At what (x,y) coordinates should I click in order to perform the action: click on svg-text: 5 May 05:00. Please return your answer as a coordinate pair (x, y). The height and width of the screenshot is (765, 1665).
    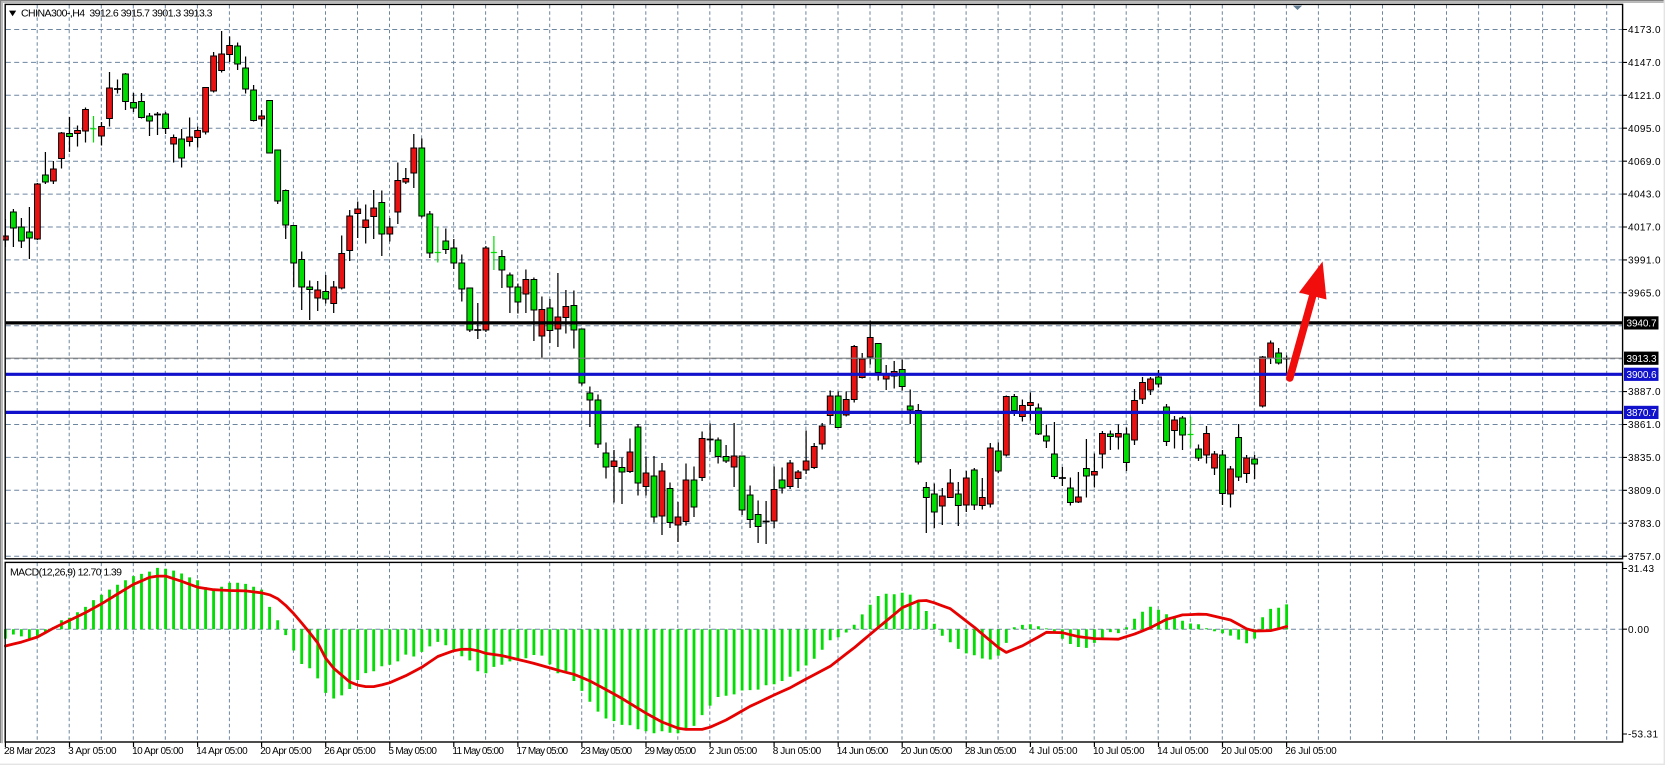
    Looking at the image, I should click on (412, 751).